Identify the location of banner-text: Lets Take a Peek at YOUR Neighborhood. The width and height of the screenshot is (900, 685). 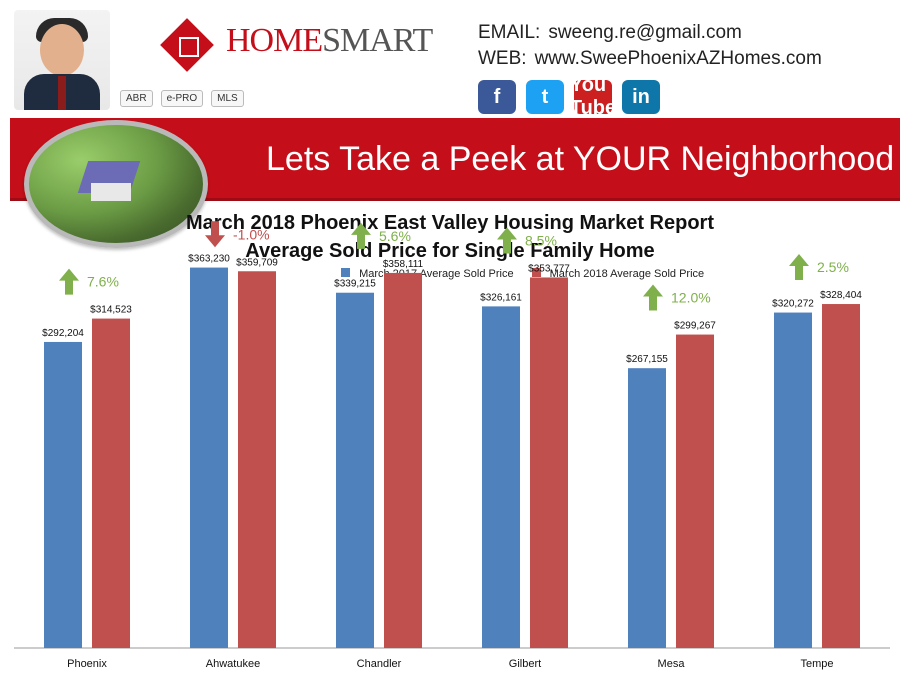
(580, 159).